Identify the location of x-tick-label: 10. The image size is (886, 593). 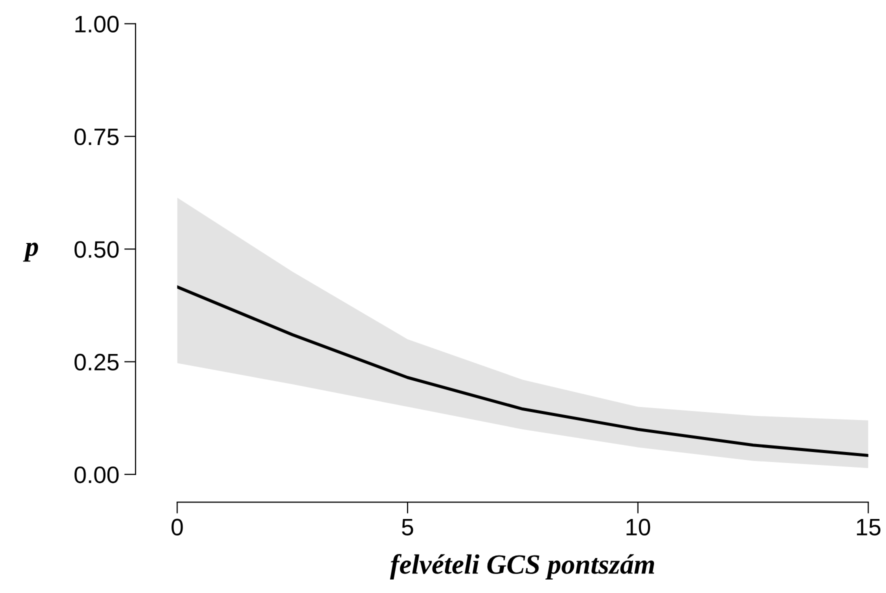
(638, 527).